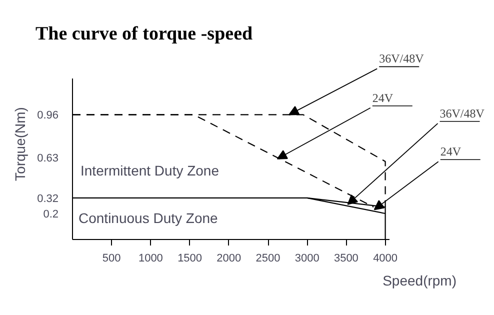 This screenshot has width=494, height=315. Describe the element at coordinates (48, 116) in the screenshot. I see `y-tick-label: 0.96` at that location.